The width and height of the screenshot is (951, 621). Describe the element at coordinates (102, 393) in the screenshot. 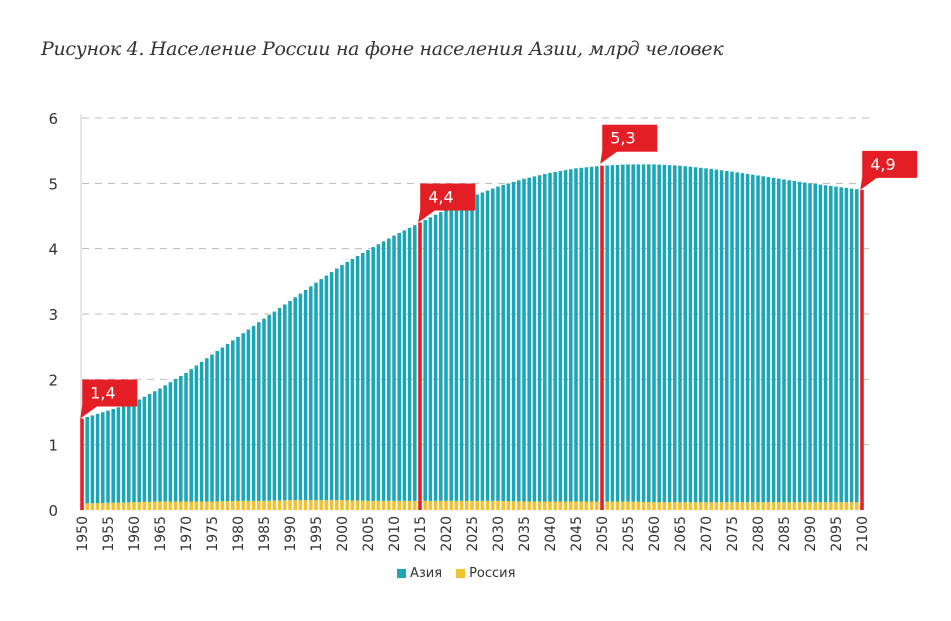

I see `annotation-label: 1,4` at that location.